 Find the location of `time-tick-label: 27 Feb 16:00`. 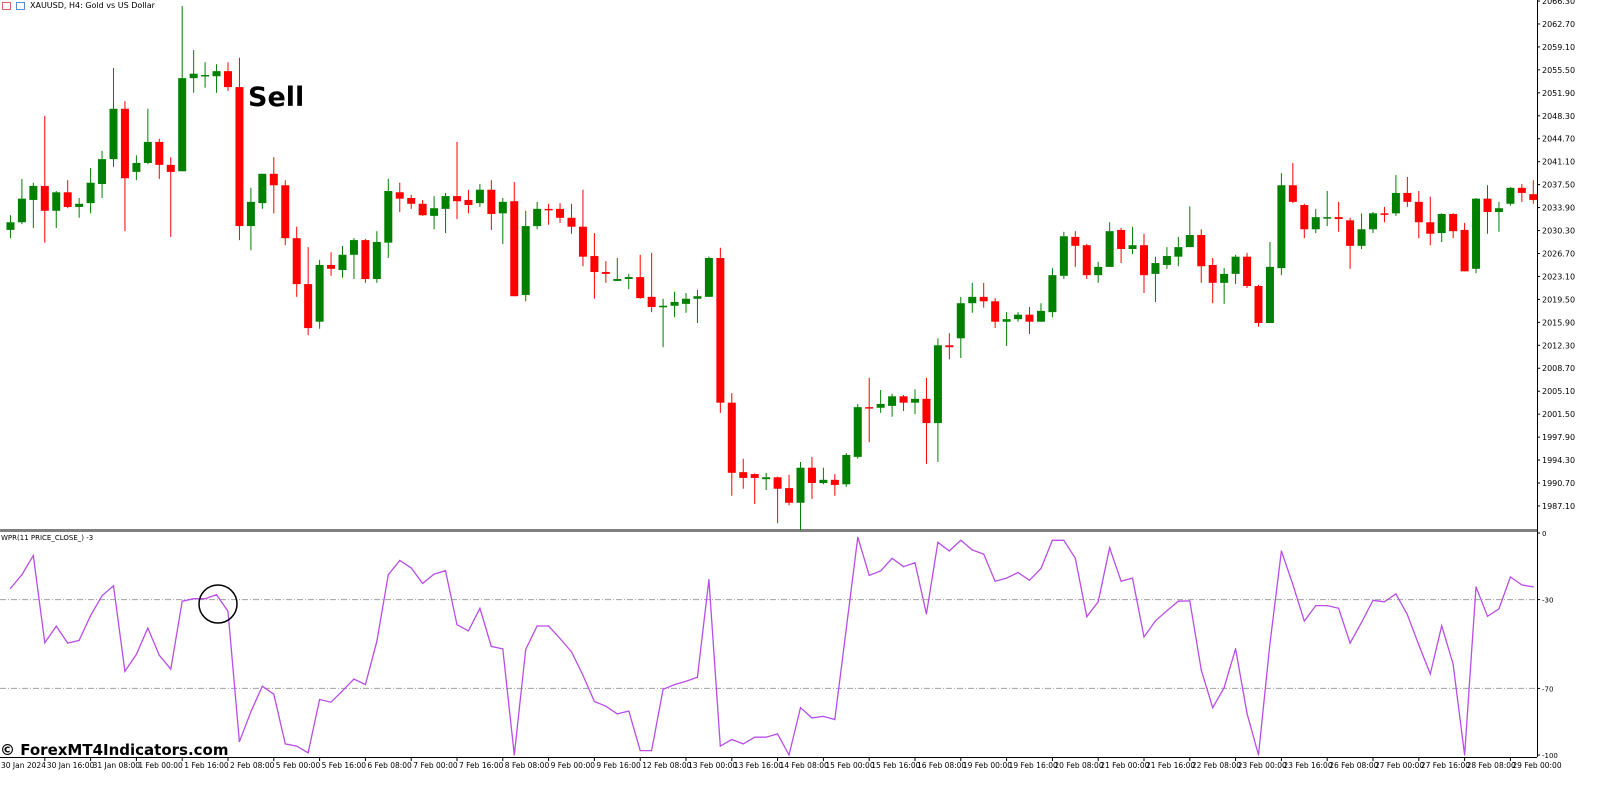

time-tick-label: 27 Feb 16:00 is located at coordinates (1445, 765).